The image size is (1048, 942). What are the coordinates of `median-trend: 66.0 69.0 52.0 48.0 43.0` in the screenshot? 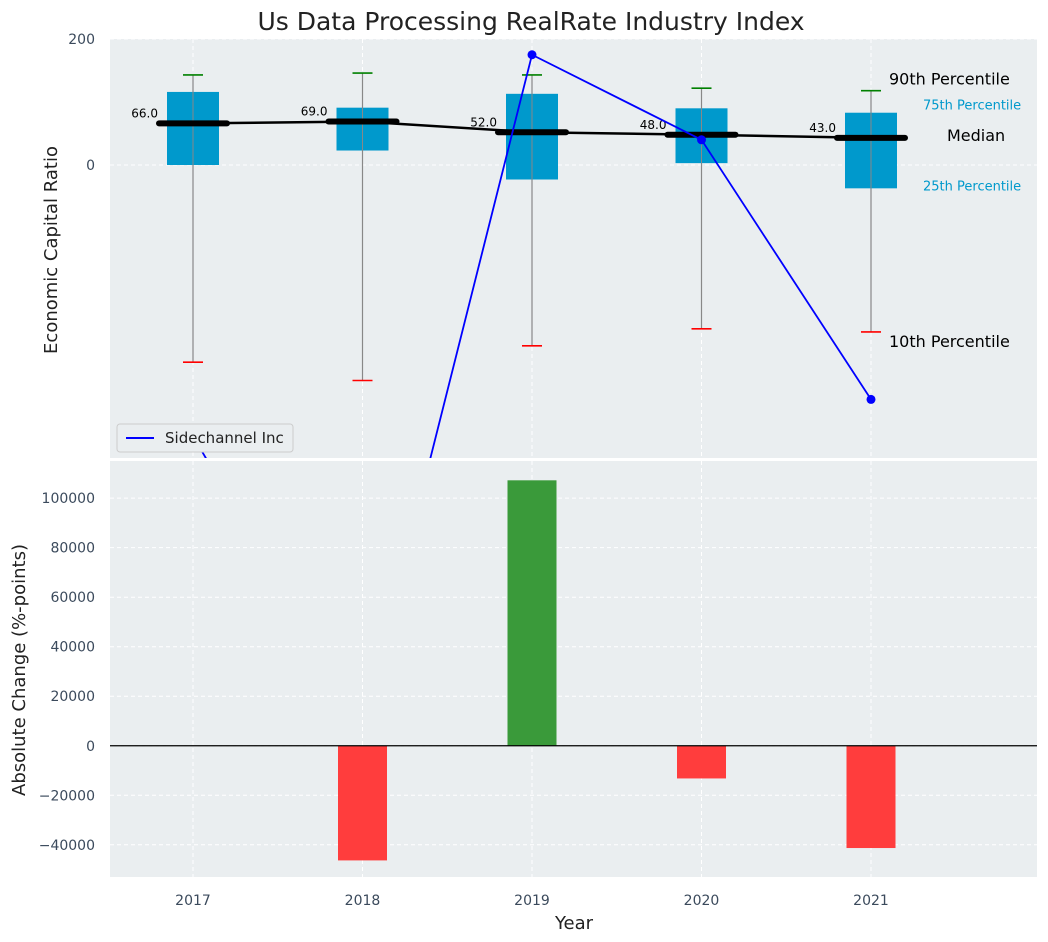 It's located at (519, 123).